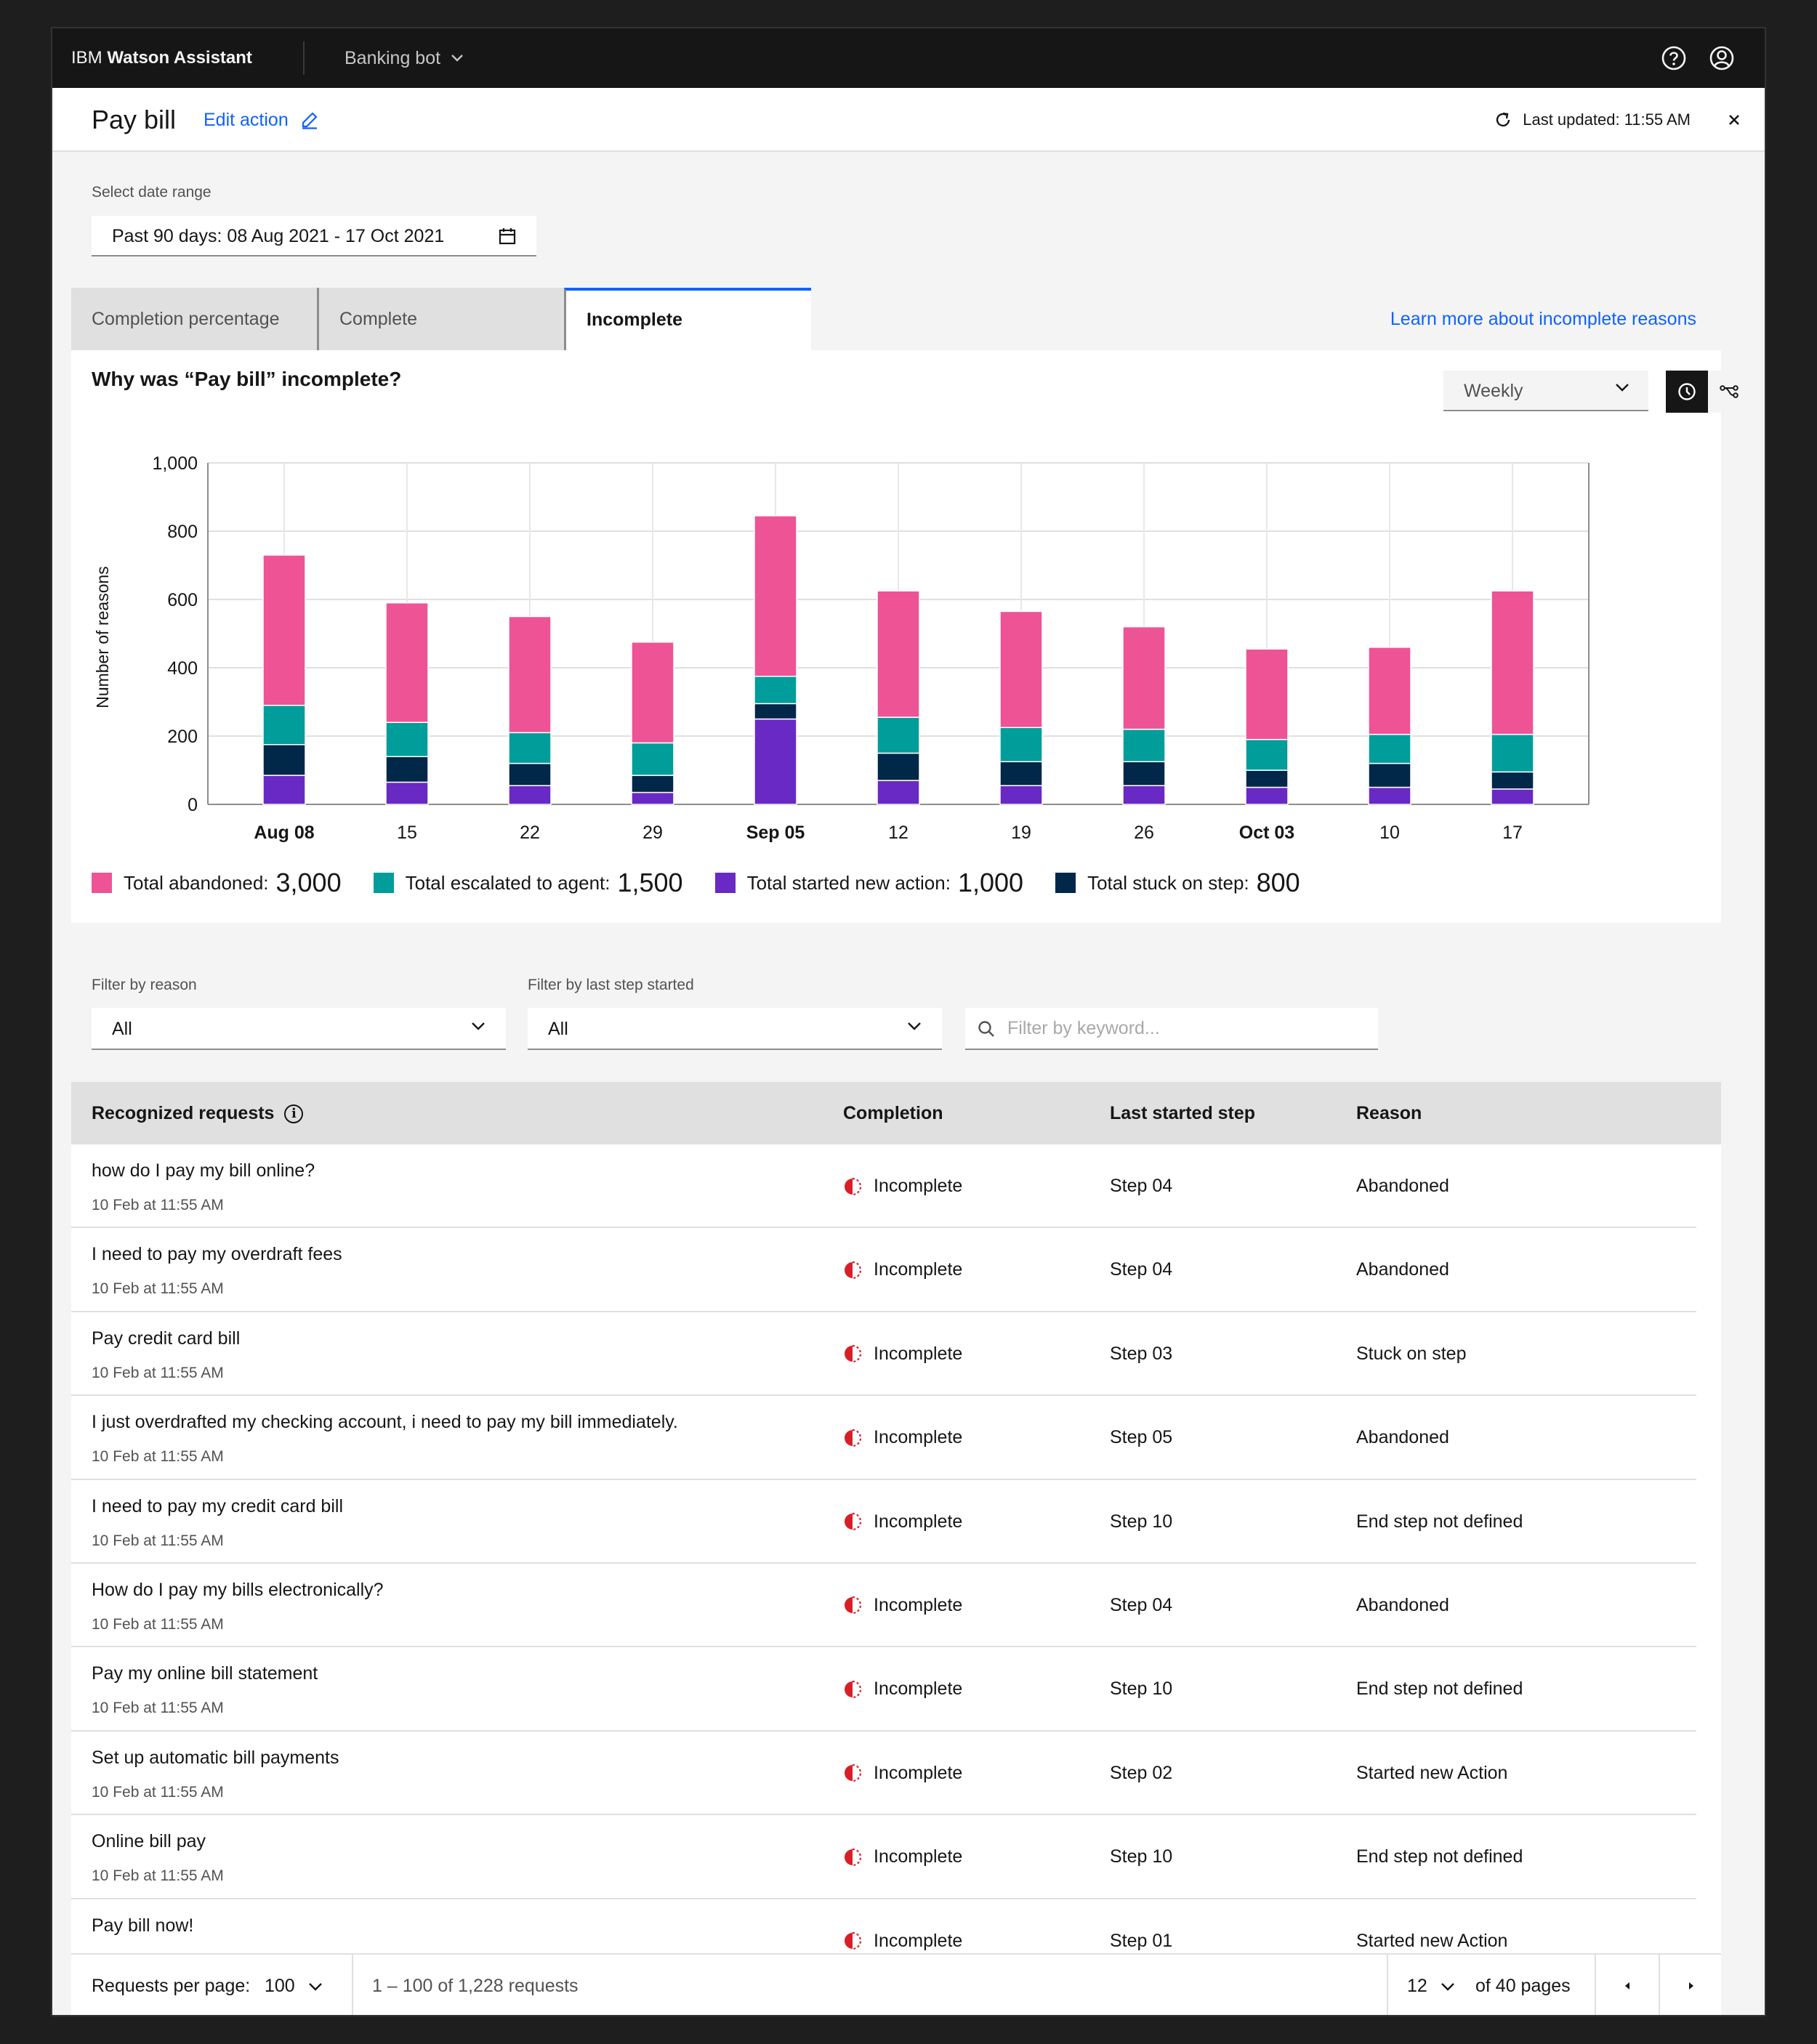 The height and width of the screenshot is (2044, 1817). Describe the element at coordinates (278, 236) in the screenshot. I see `date-range-value: Past 90 days: 08 Aug 2021 - 17 Oct 2021` at that location.